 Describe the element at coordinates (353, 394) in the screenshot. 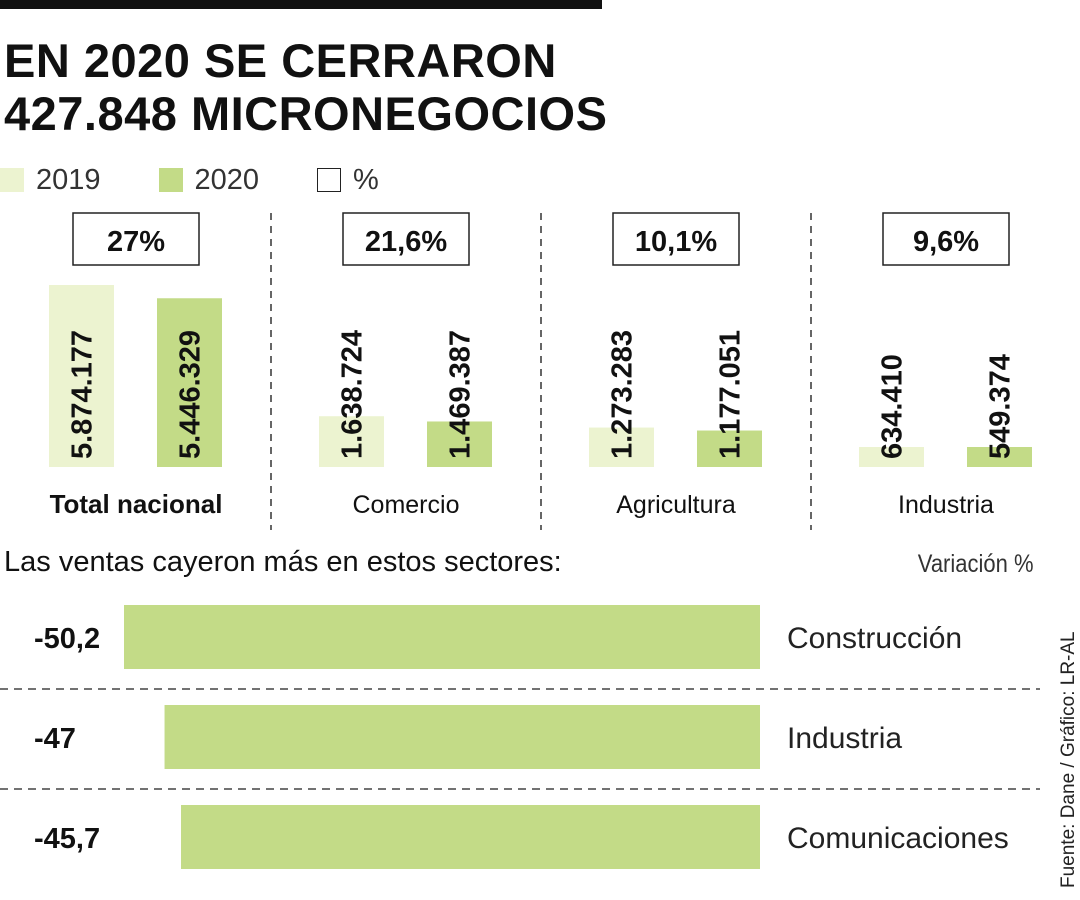

I see `bar-value-label: 1.638.724` at that location.